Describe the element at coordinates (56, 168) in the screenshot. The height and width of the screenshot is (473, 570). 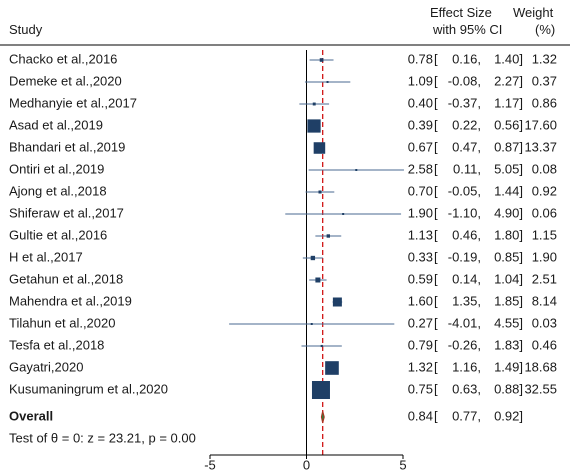
I see `study-label: Ontiri et al.,2019` at that location.